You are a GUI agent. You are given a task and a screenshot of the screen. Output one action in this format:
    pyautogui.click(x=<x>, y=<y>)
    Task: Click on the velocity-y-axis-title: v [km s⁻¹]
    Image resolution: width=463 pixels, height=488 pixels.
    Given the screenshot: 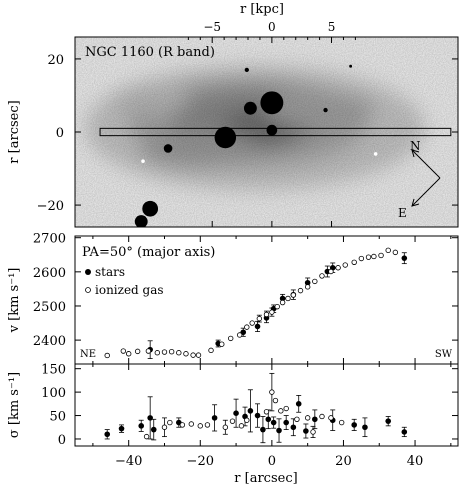 What is the action you would take?
    pyautogui.click(x=14, y=301)
    